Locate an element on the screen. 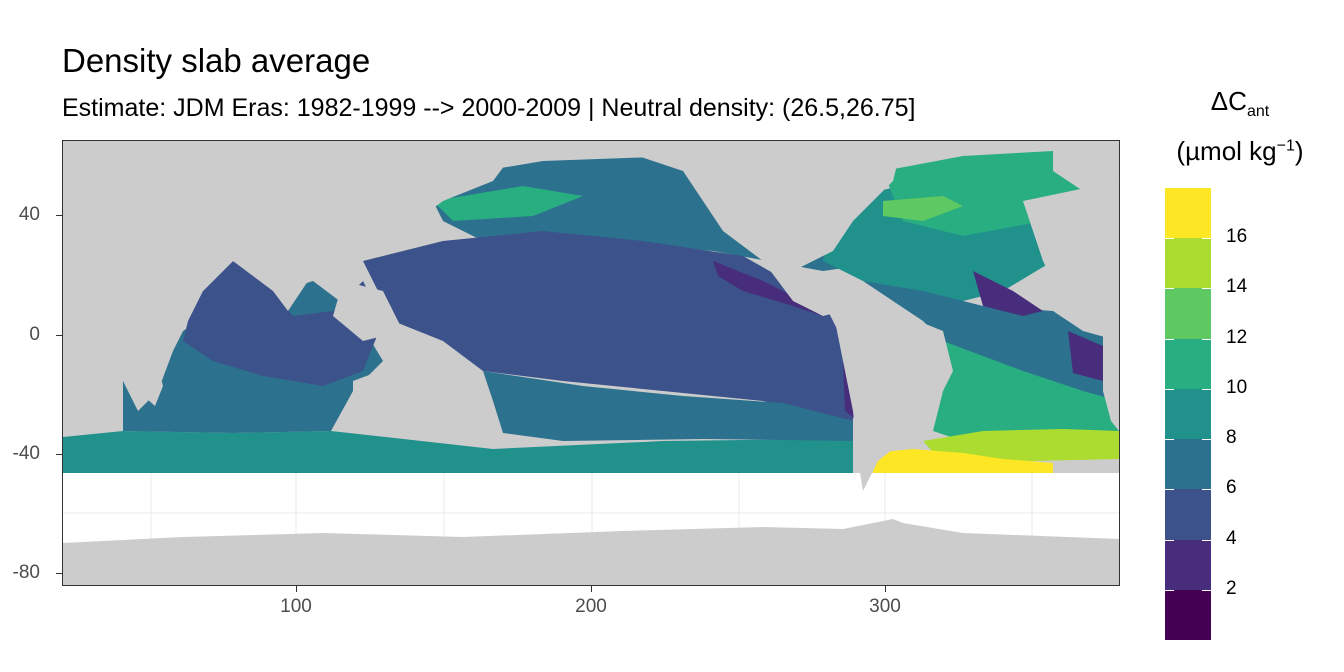 The width and height of the screenshot is (1344, 672). legend-title: ΔCant is located at coordinates (1240, 103).